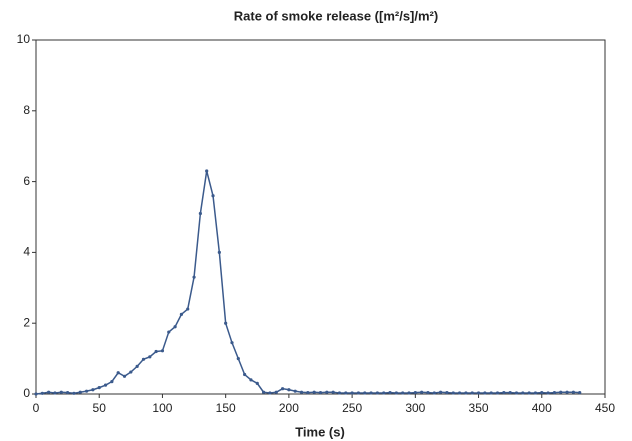 This screenshot has height=441, width=632. I want to click on x-tick-label: 50, so click(100, 408).